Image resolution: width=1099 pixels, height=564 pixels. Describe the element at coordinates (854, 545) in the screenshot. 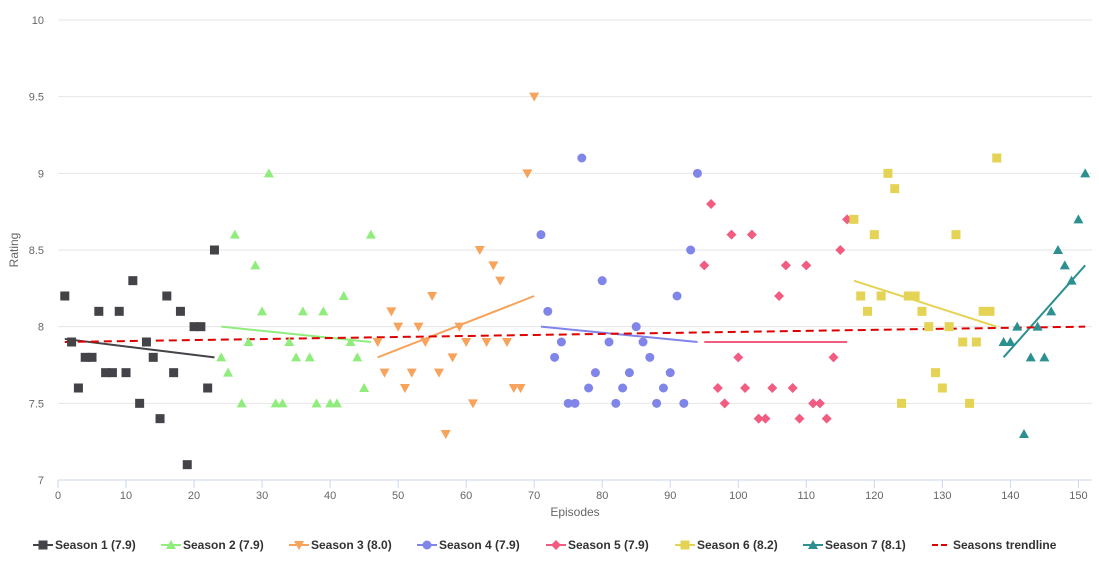

I see `legend-item: Season 7 (8.1)` at that location.